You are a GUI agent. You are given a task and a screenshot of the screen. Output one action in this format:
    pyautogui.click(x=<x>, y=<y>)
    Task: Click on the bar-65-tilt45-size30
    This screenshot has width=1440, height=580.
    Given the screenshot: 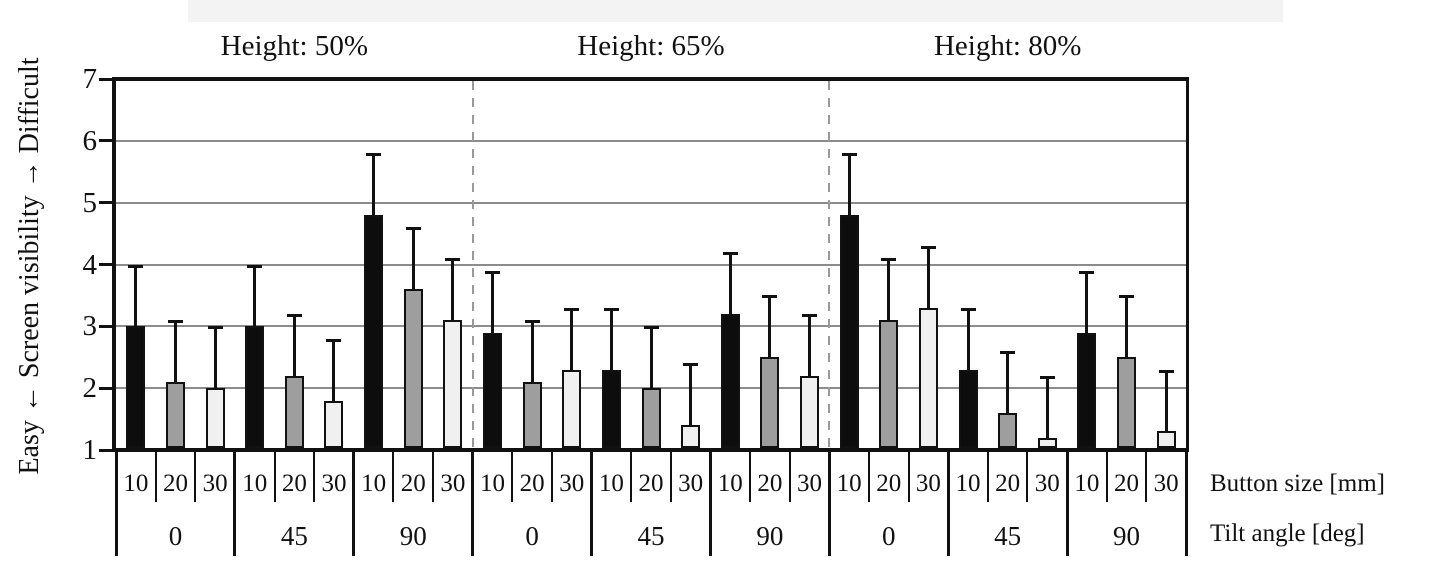 What is the action you would take?
    pyautogui.click(x=691, y=436)
    